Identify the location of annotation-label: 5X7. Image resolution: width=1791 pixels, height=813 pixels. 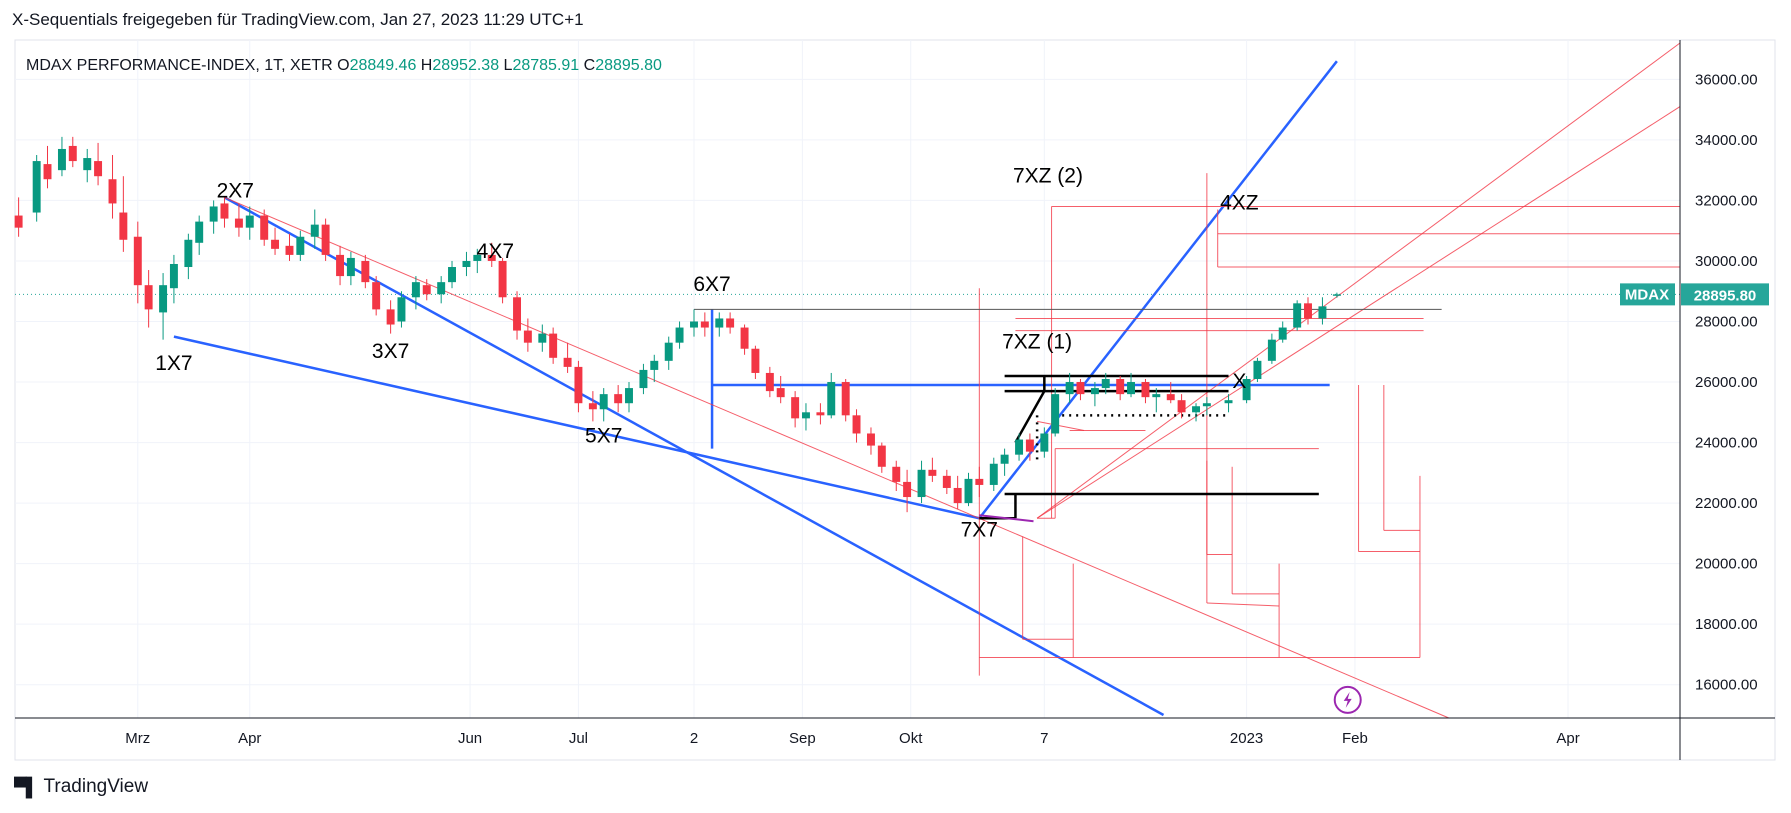
(603, 436).